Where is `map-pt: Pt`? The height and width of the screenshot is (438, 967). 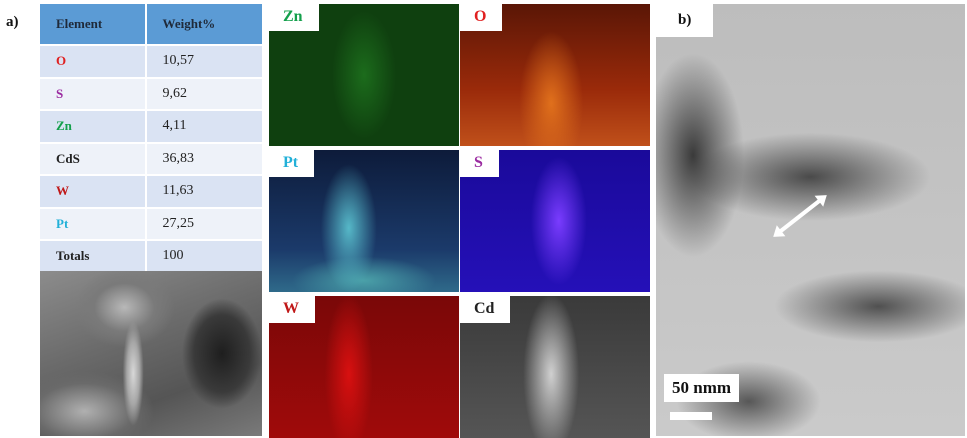
map-pt: Pt is located at coordinates (364, 221).